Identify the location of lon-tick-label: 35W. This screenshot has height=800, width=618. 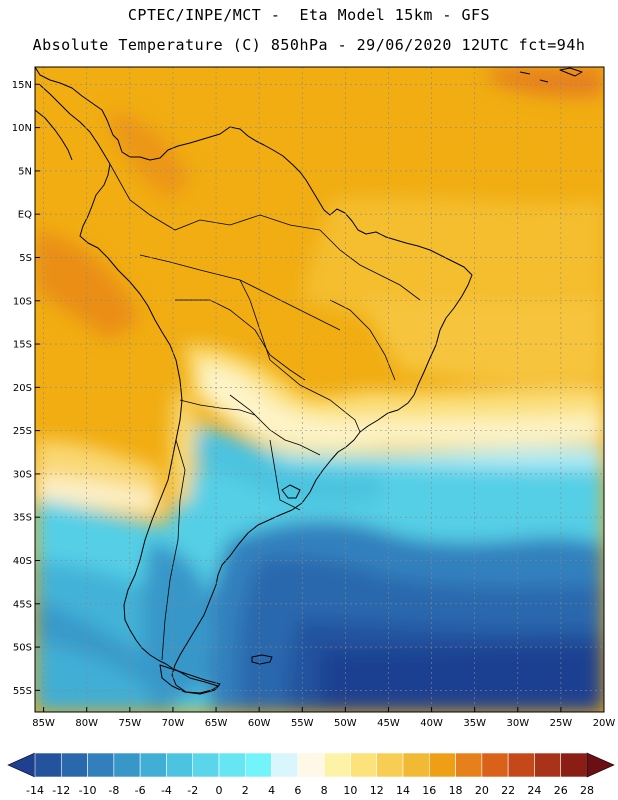
(474, 723).